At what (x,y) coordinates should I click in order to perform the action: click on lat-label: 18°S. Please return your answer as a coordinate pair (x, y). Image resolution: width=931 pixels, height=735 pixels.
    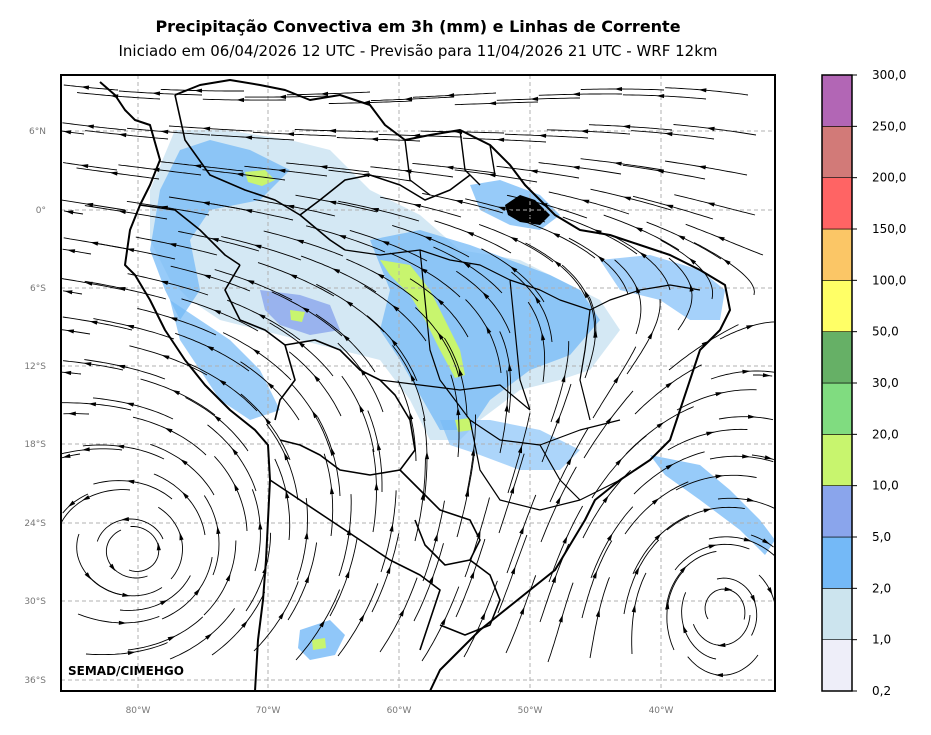
    Looking at the image, I should click on (35, 445).